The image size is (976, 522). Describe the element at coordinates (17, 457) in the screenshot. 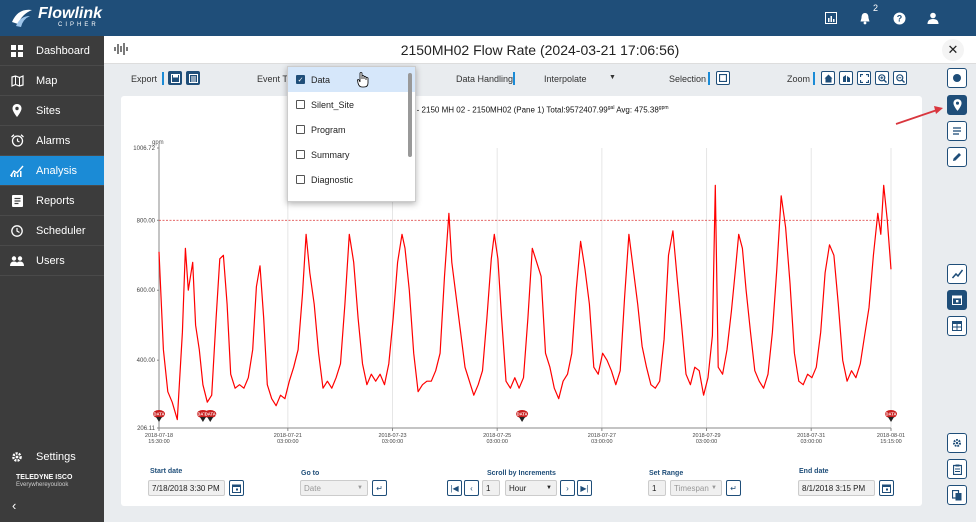

I see `gear-icon` at that location.